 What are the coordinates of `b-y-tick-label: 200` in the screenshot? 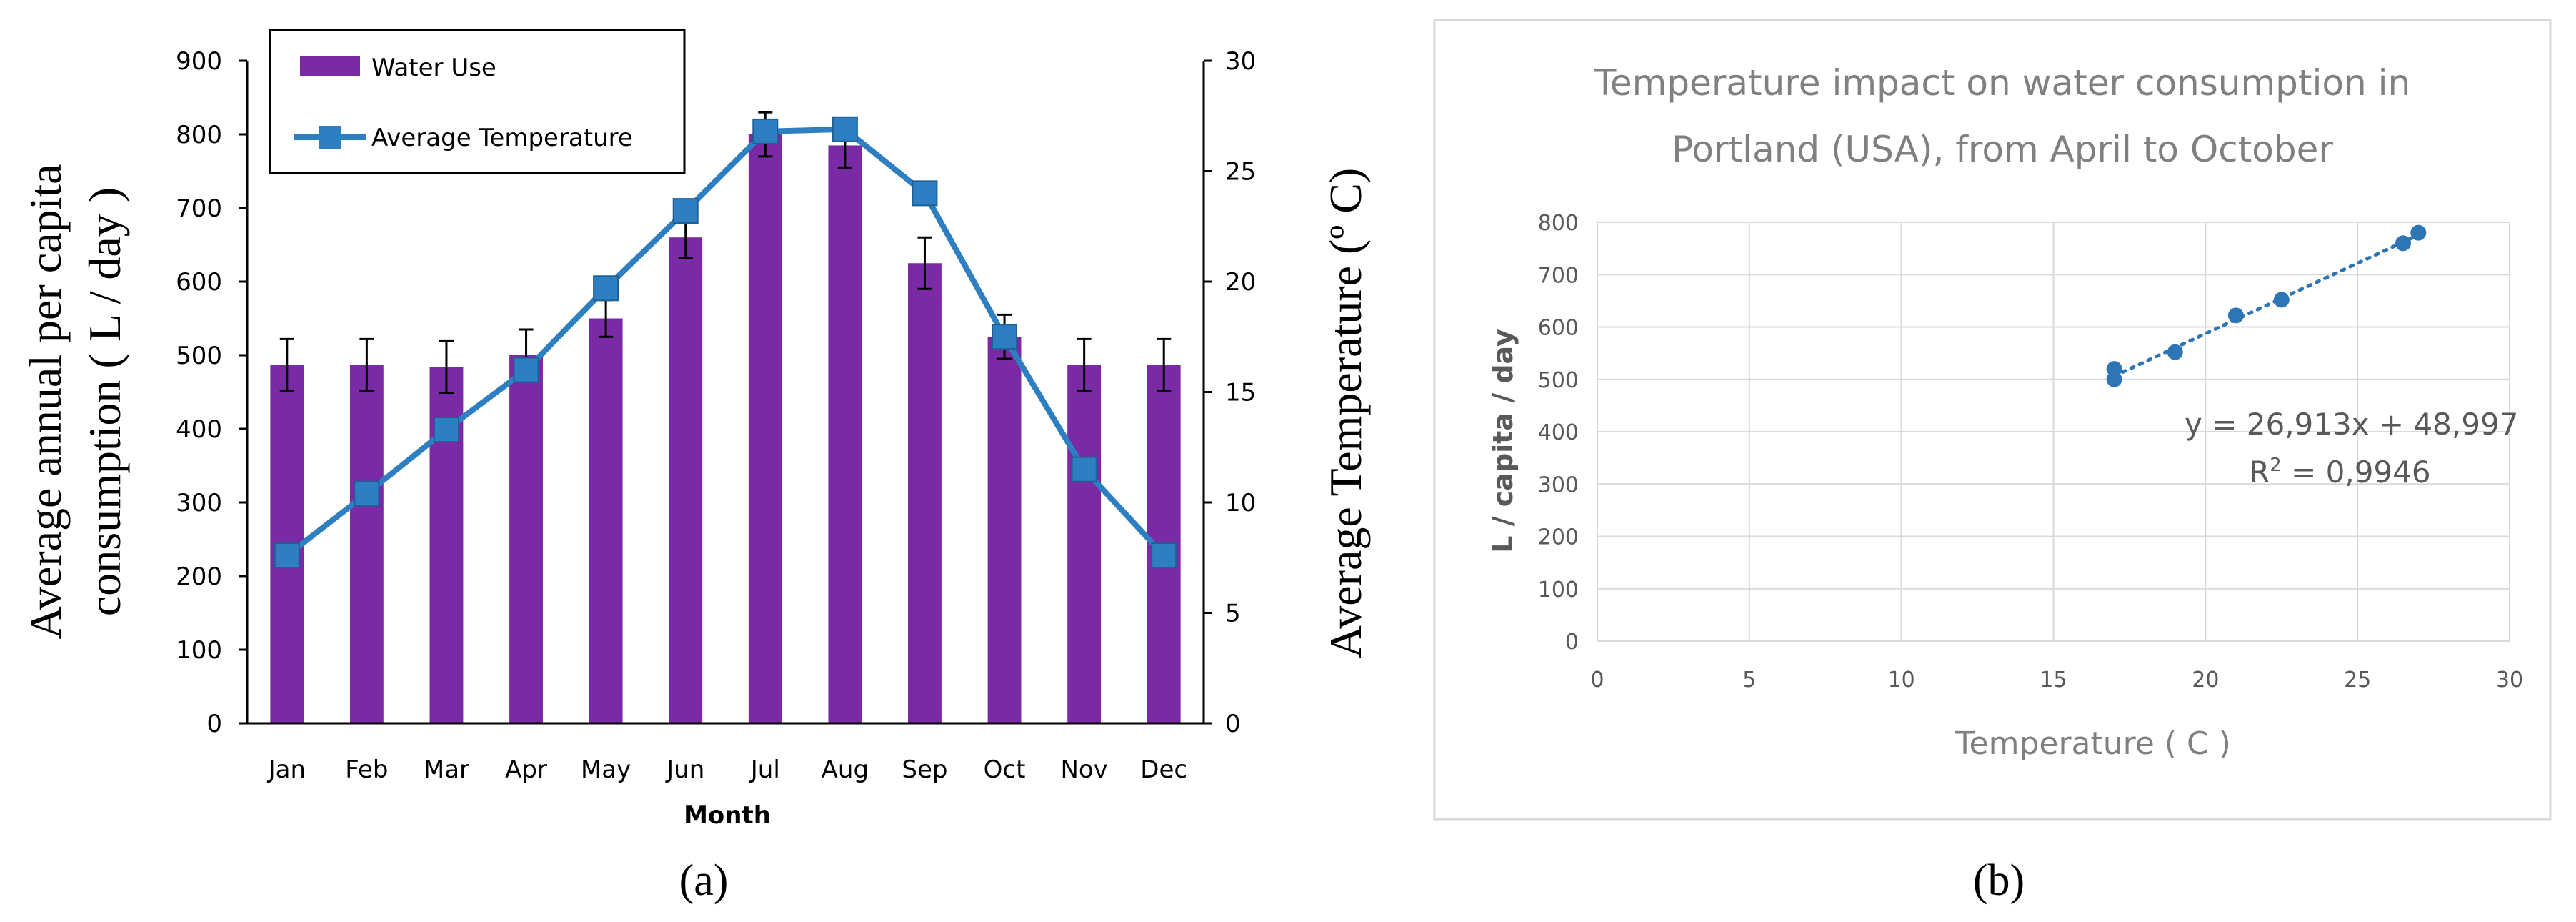 It's located at (1559, 537).